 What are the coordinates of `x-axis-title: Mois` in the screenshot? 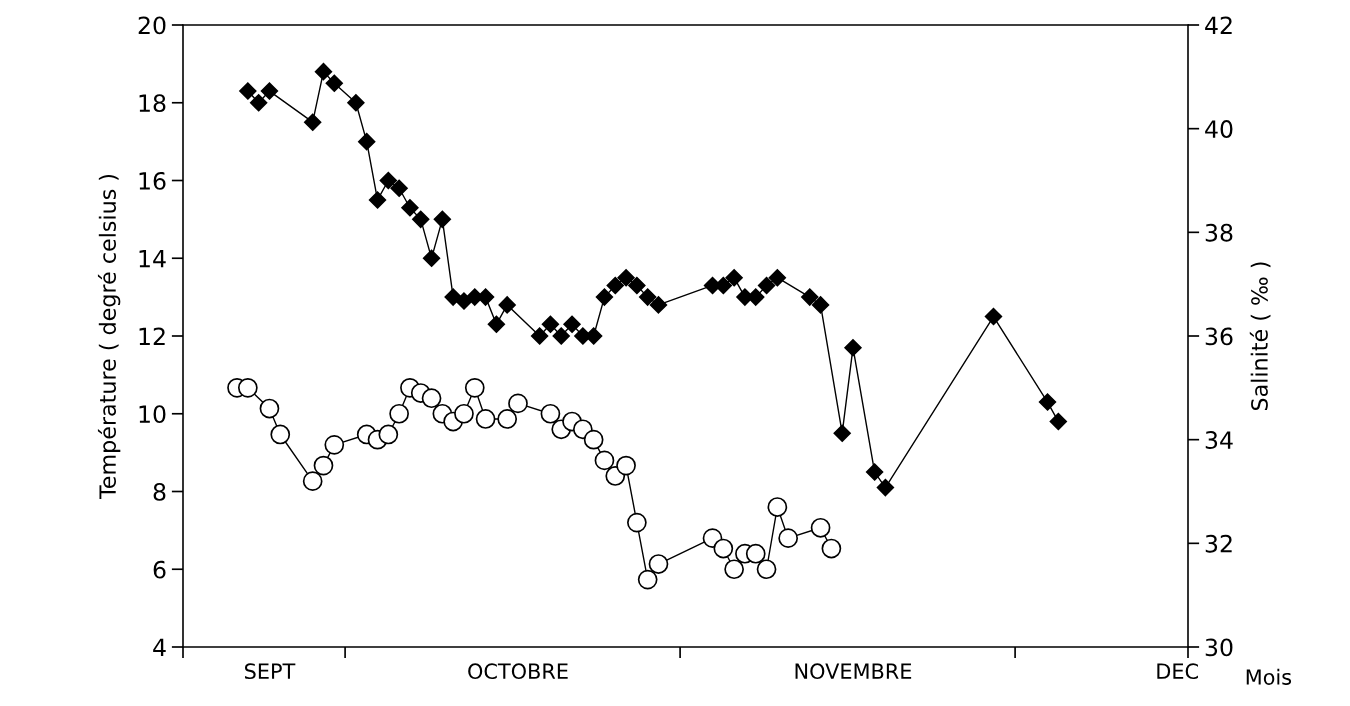 It's located at (1269, 676).